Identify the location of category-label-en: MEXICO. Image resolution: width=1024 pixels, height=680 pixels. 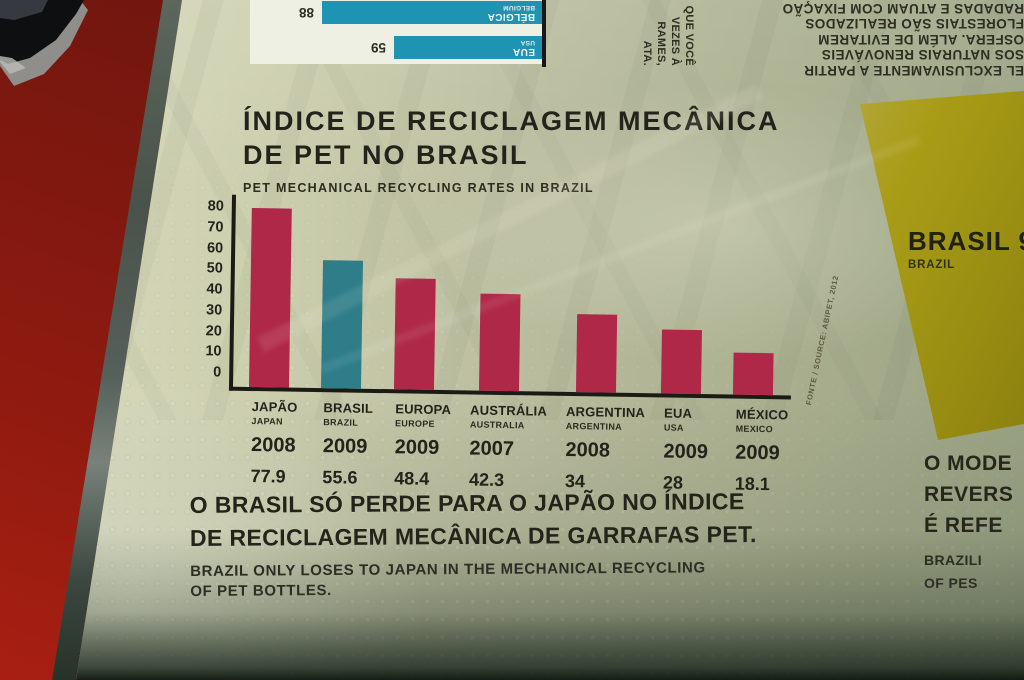
(754, 429).